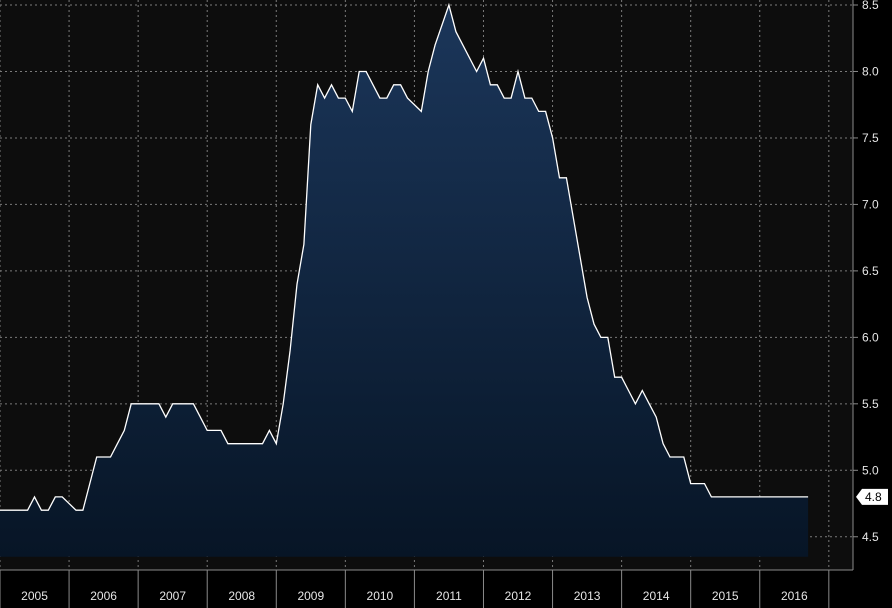  Describe the element at coordinates (870, 138) in the screenshot. I see `y-tick-label: 7.5` at that location.